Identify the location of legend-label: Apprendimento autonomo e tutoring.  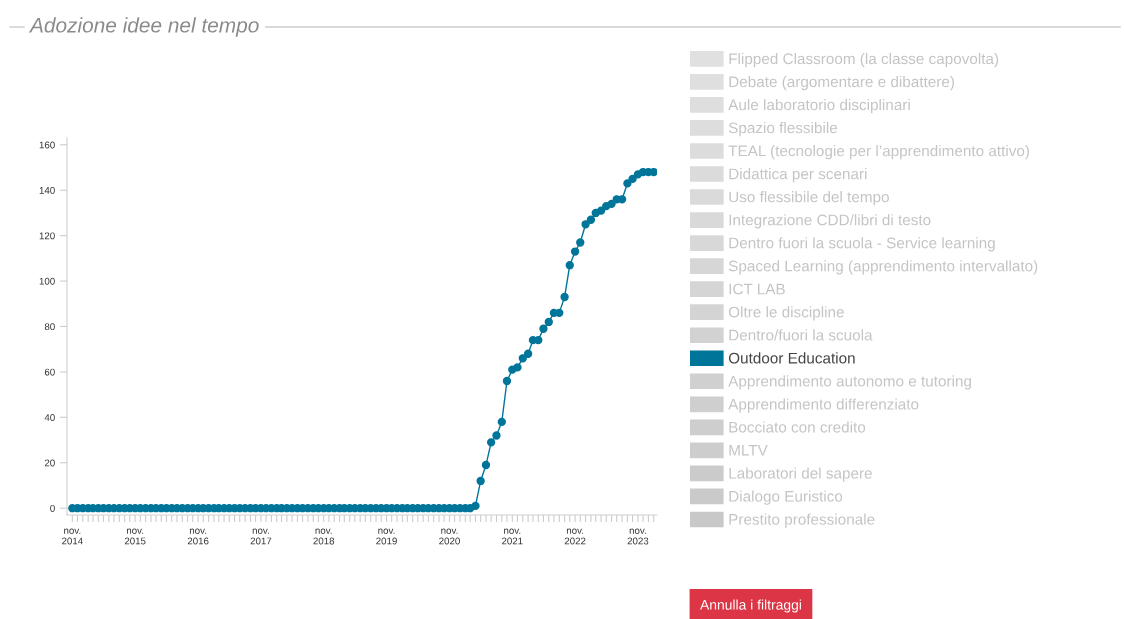
(849, 382).